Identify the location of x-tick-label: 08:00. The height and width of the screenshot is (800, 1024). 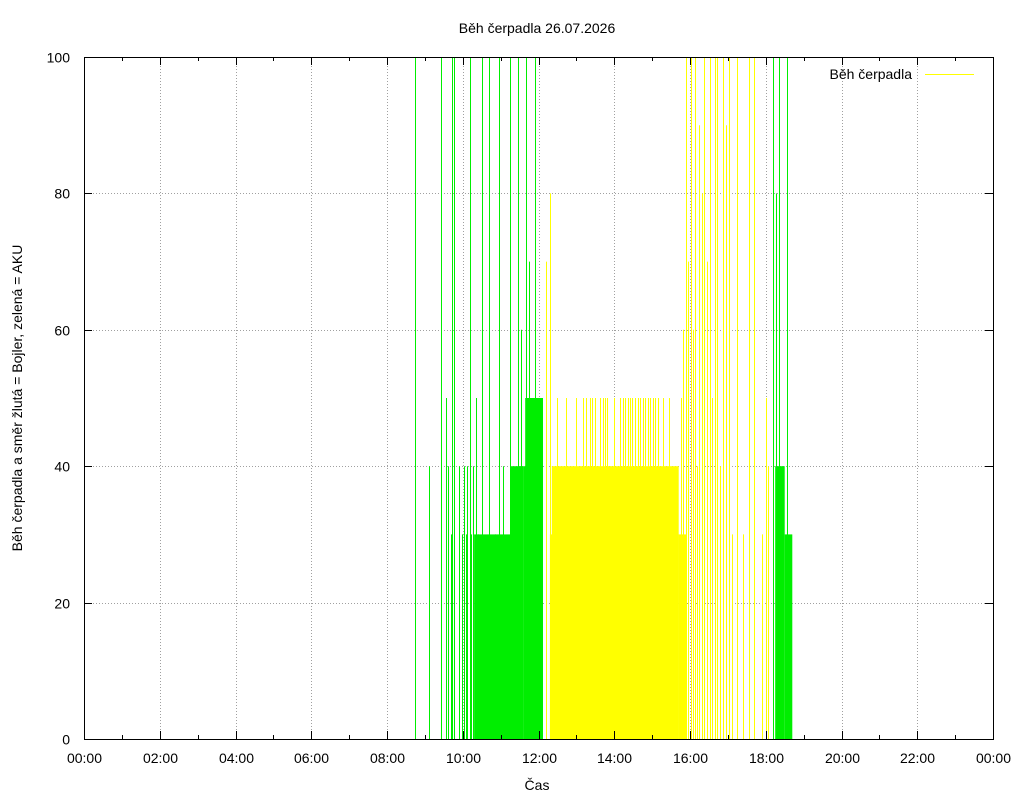
(387, 758).